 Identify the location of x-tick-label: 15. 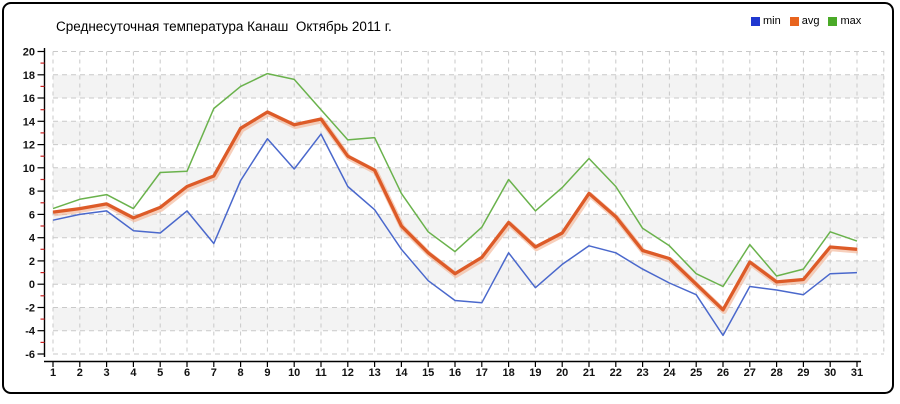
(428, 373).